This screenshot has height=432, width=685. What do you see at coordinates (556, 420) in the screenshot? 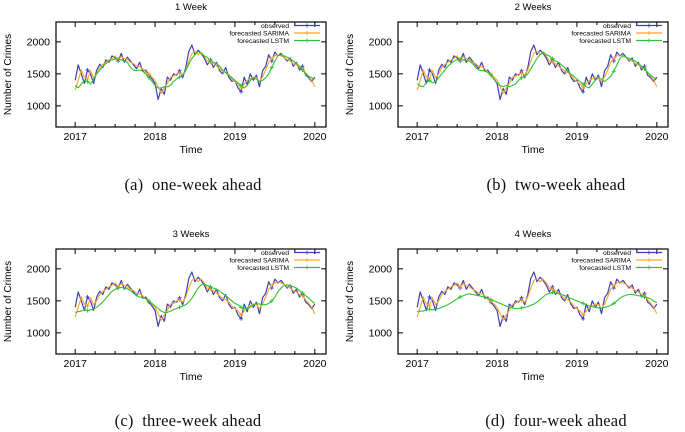
I see `subplot-caption-d: (d) four-week ahead` at bounding box center [556, 420].